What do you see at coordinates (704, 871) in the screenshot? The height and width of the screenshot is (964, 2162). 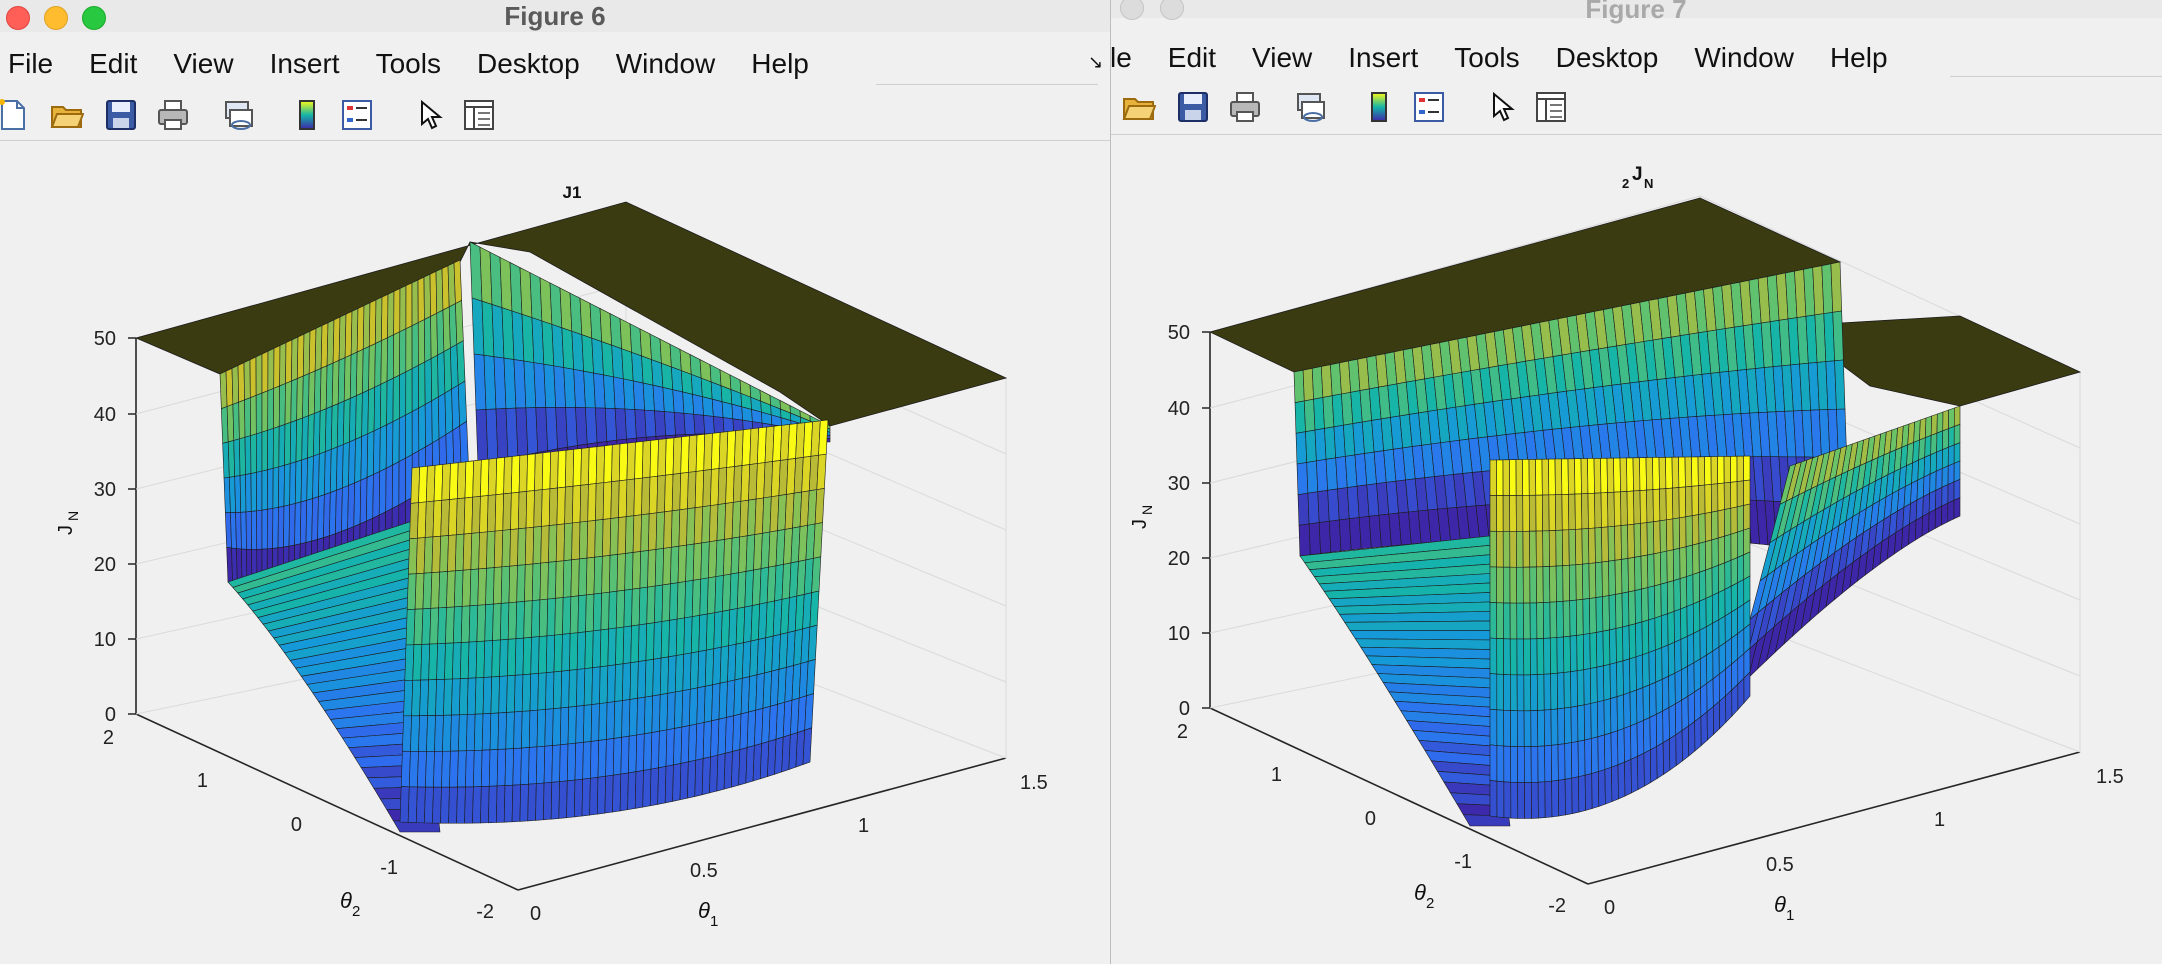 I see `x-tick: 0.5` at bounding box center [704, 871].